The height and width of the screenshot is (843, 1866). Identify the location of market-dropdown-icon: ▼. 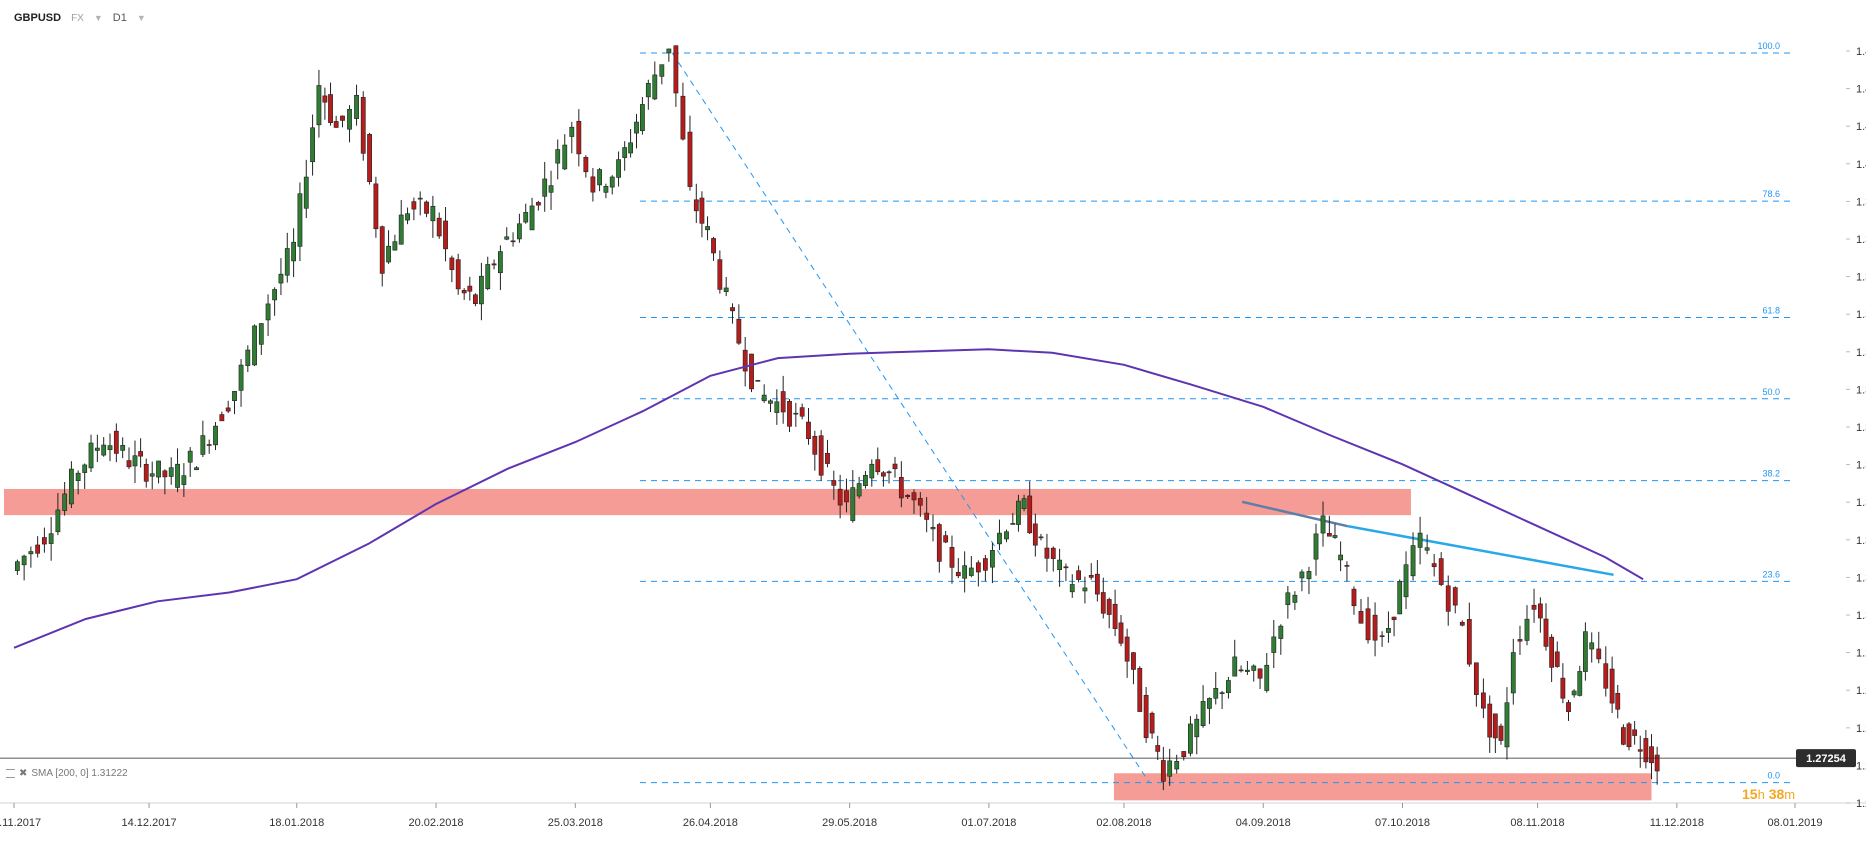
(98, 18).